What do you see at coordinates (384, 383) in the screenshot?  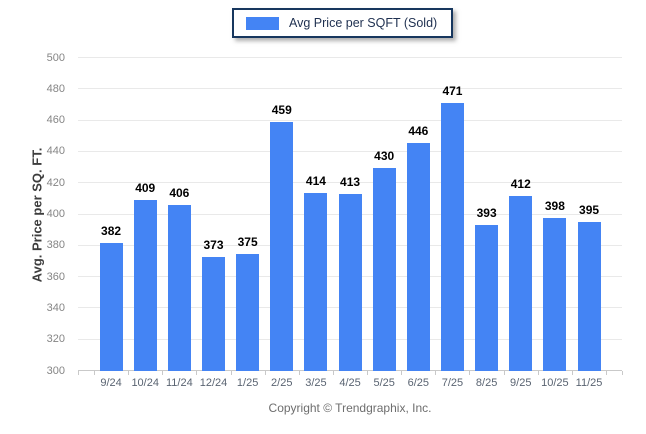 I see `x-tick-label: 5/25` at bounding box center [384, 383].